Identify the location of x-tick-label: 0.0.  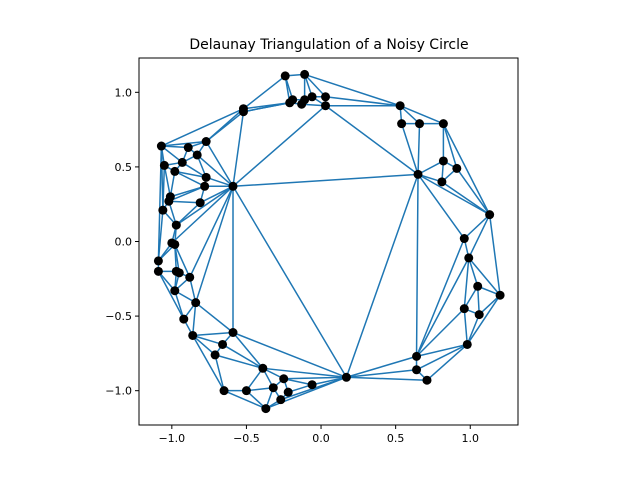
(321, 438).